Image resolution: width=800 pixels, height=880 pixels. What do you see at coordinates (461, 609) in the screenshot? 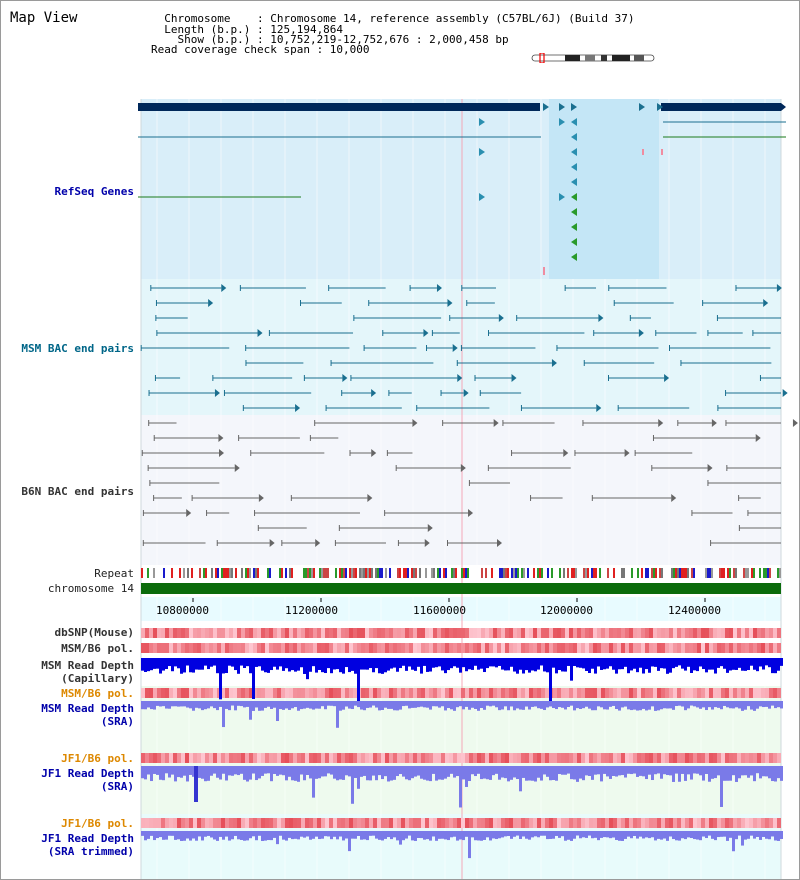
I see `axis-track-bg` at bounding box center [461, 609].